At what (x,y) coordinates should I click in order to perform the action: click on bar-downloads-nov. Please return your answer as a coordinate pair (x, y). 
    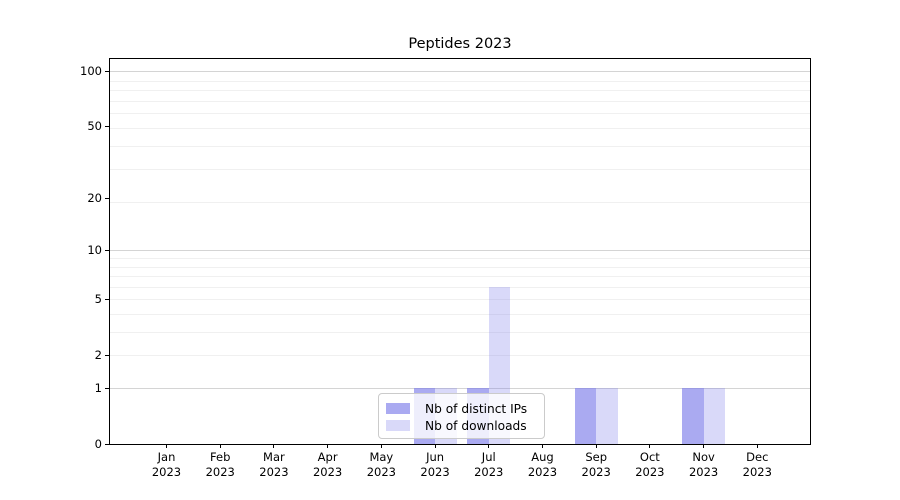
    Looking at the image, I should click on (714, 416).